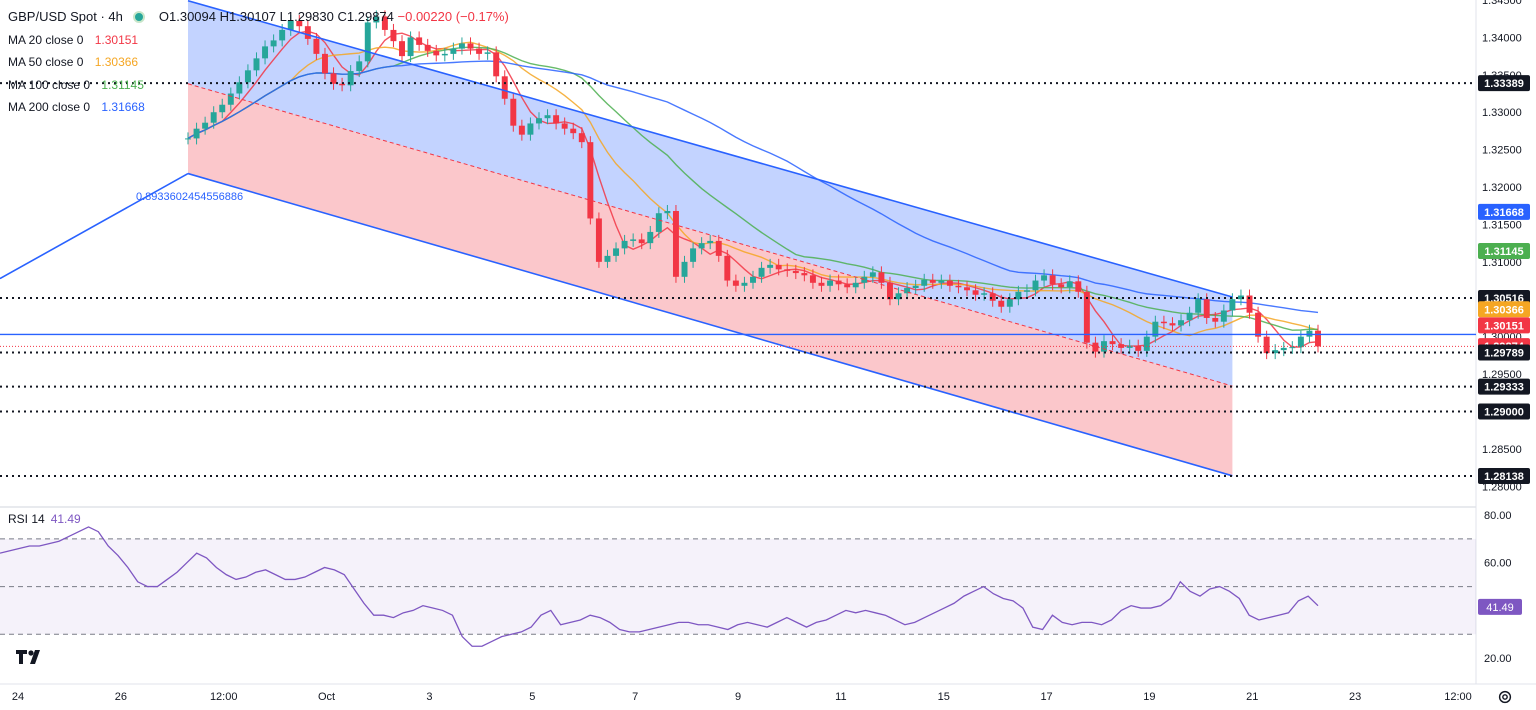 Image resolution: width=1536 pixels, height=710 pixels. Describe the element at coordinates (1502, 487) in the screenshot. I see `price-tick-label: 1.28000` at that location.